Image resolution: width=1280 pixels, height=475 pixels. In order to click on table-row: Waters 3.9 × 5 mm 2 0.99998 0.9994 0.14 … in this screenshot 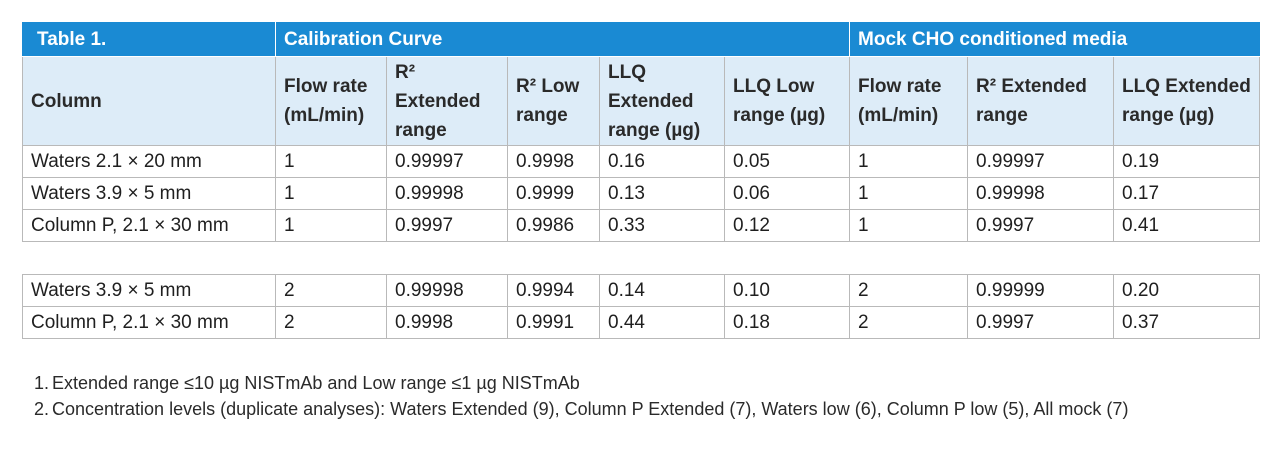, I will do `click(641, 290)`.